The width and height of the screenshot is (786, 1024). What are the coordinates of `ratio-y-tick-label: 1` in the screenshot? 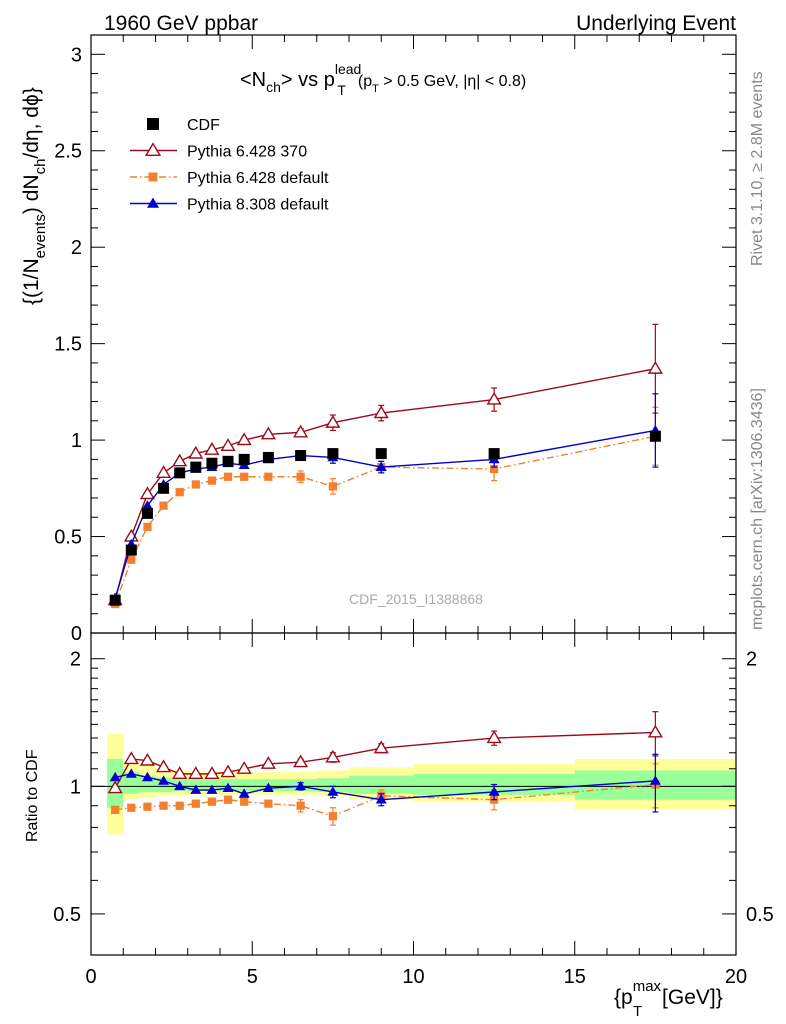 It's located at (75, 787).